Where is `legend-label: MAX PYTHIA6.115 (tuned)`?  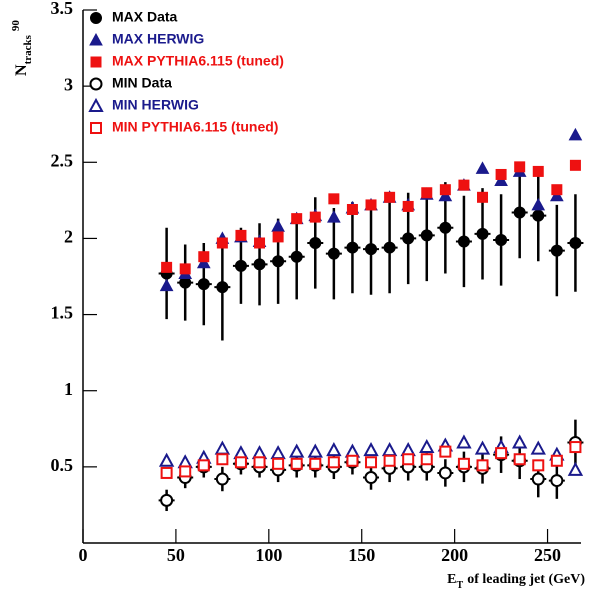
legend-label: MAX PYTHIA6.115 (tuned) is located at coordinates (198, 61).